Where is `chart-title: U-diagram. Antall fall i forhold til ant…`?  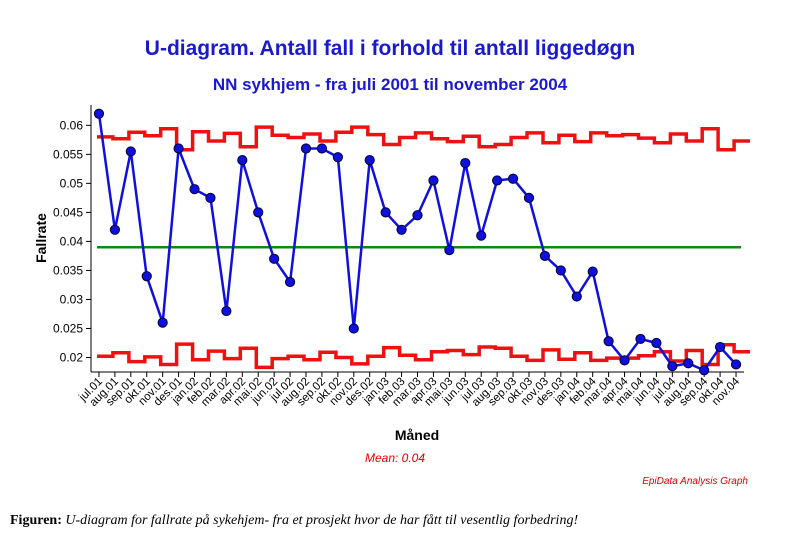 chart-title: U-diagram. Antall fall i forhold til ant… is located at coordinates (390, 48).